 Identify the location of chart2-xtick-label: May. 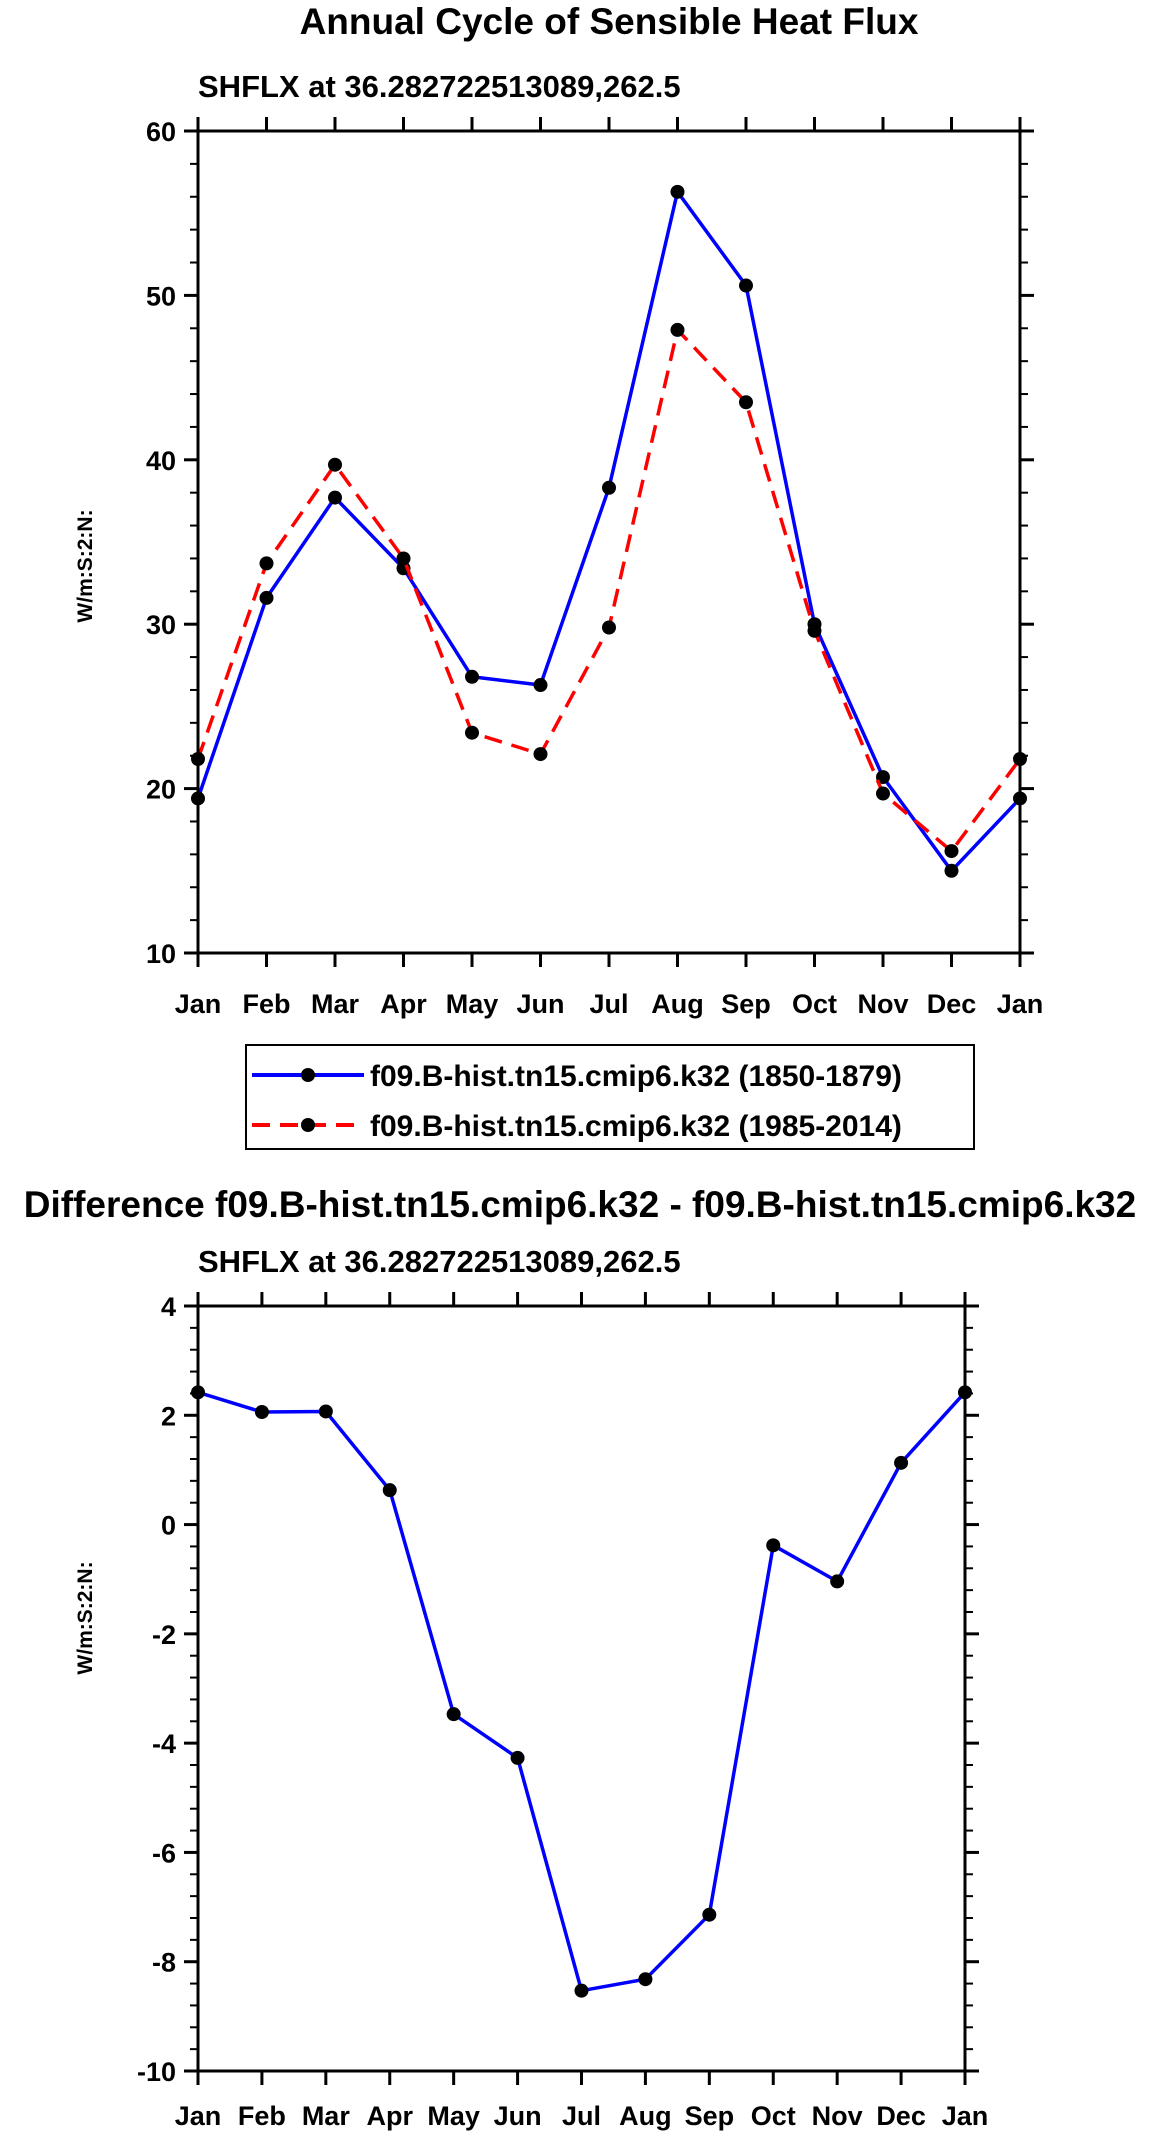
(453, 2116).